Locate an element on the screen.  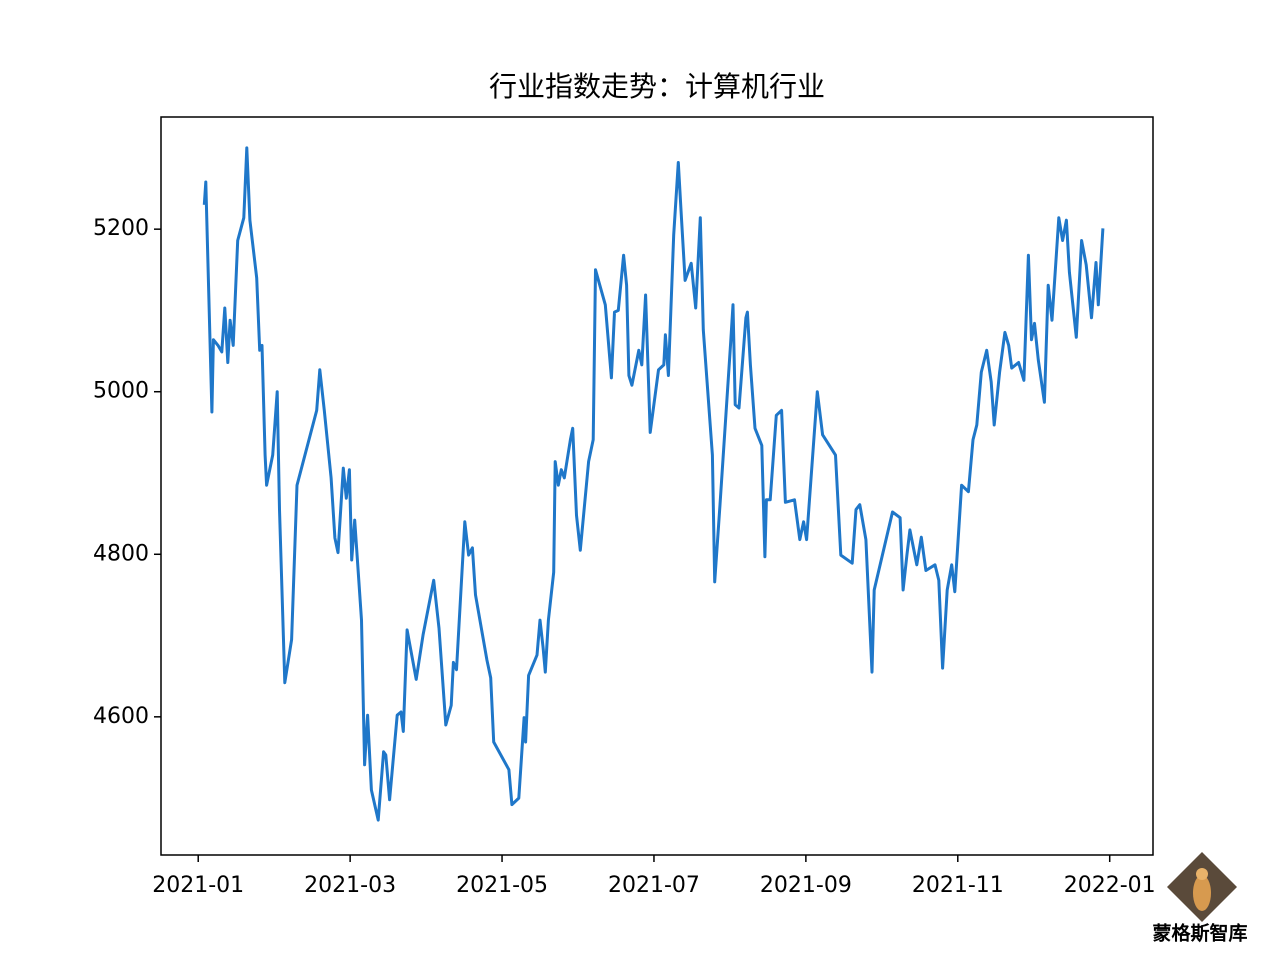
y-tick-label: 4800 is located at coordinates (121, 553).